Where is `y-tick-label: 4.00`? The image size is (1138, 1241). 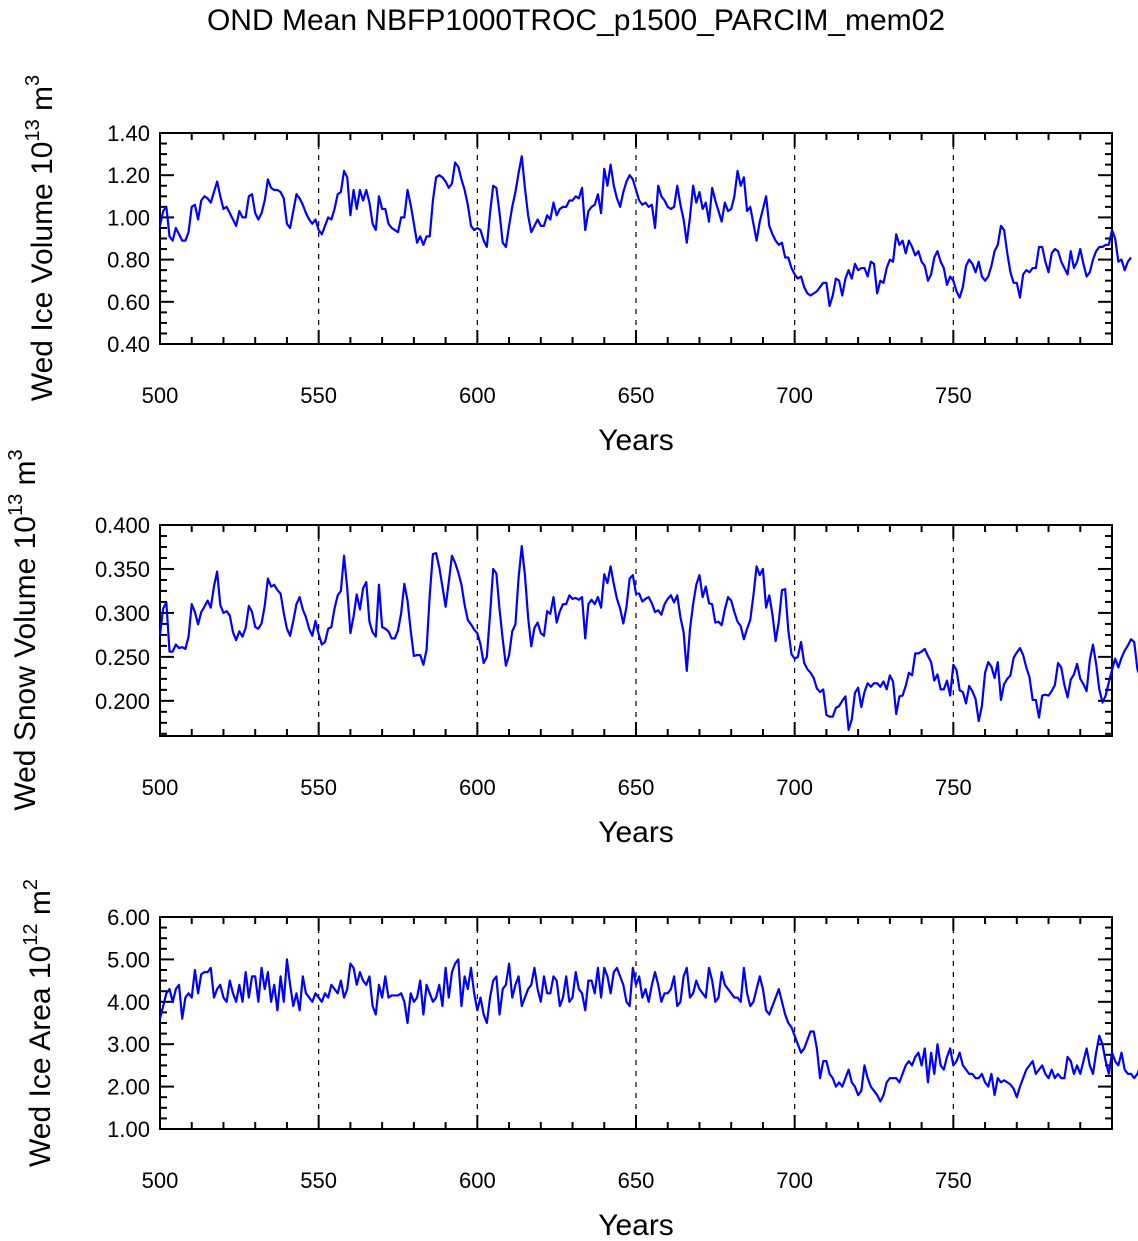 y-tick-label: 4.00 is located at coordinates (128, 1002).